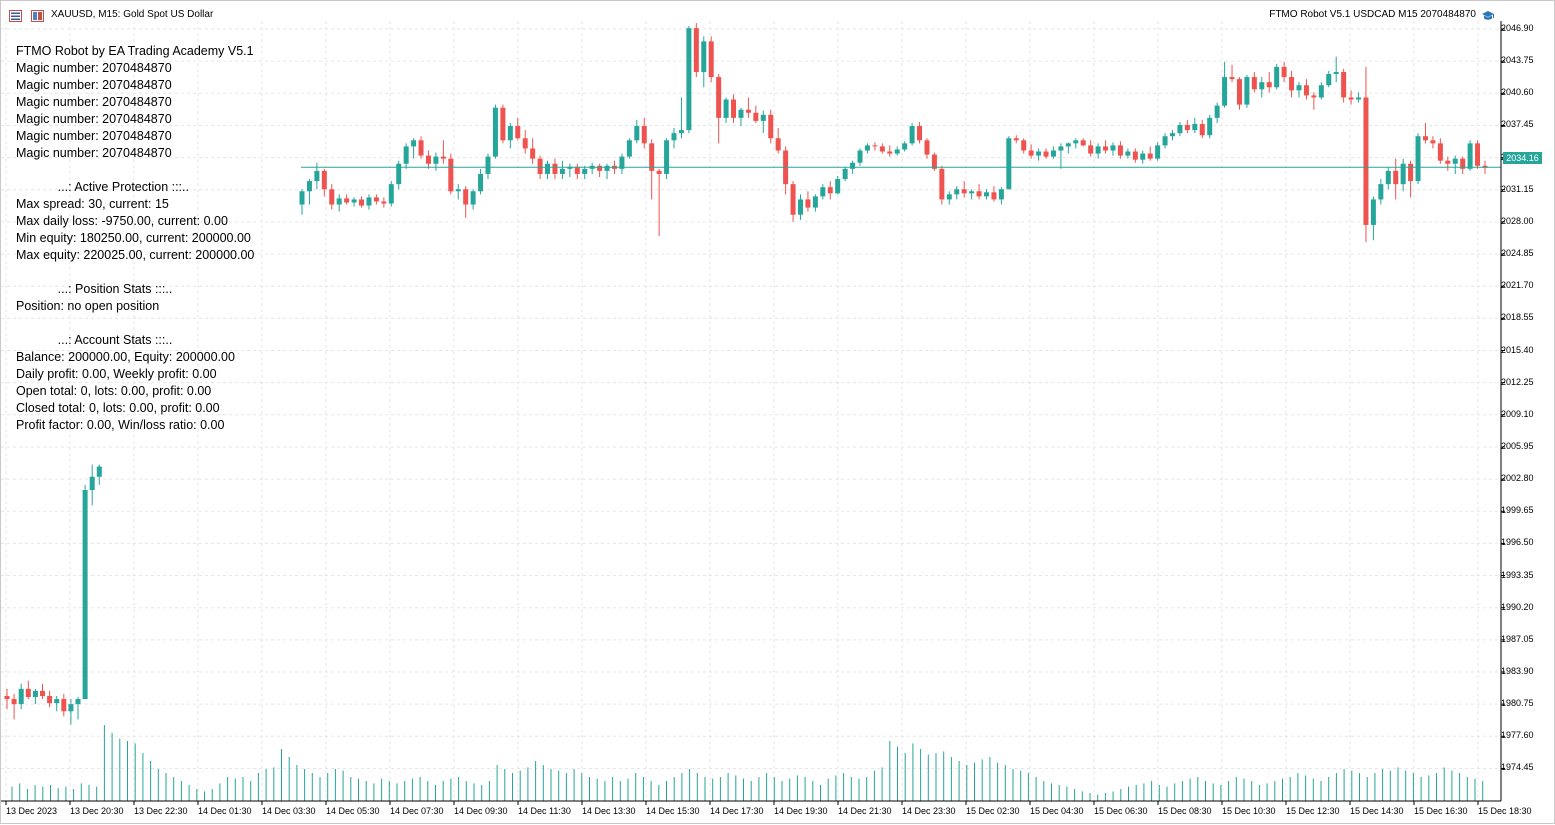 Image resolution: width=1555 pixels, height=825 pixels. I want to click on time-tick-label: 14 Dec 13:30, so click(609, 811).